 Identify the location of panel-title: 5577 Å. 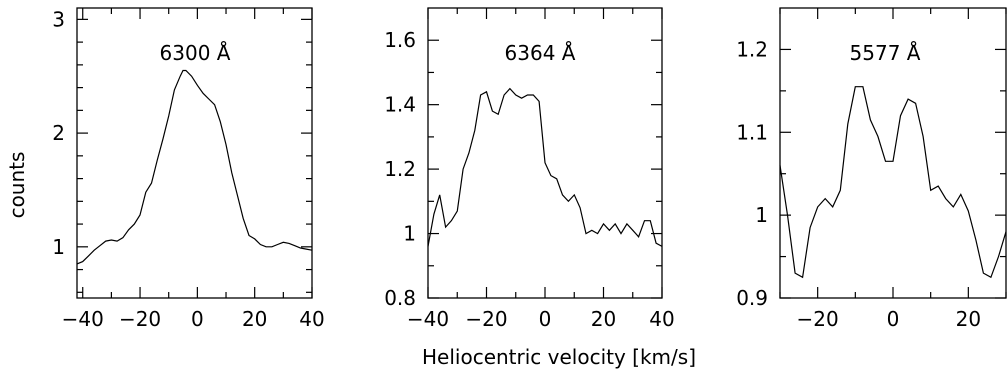
(885, 53).